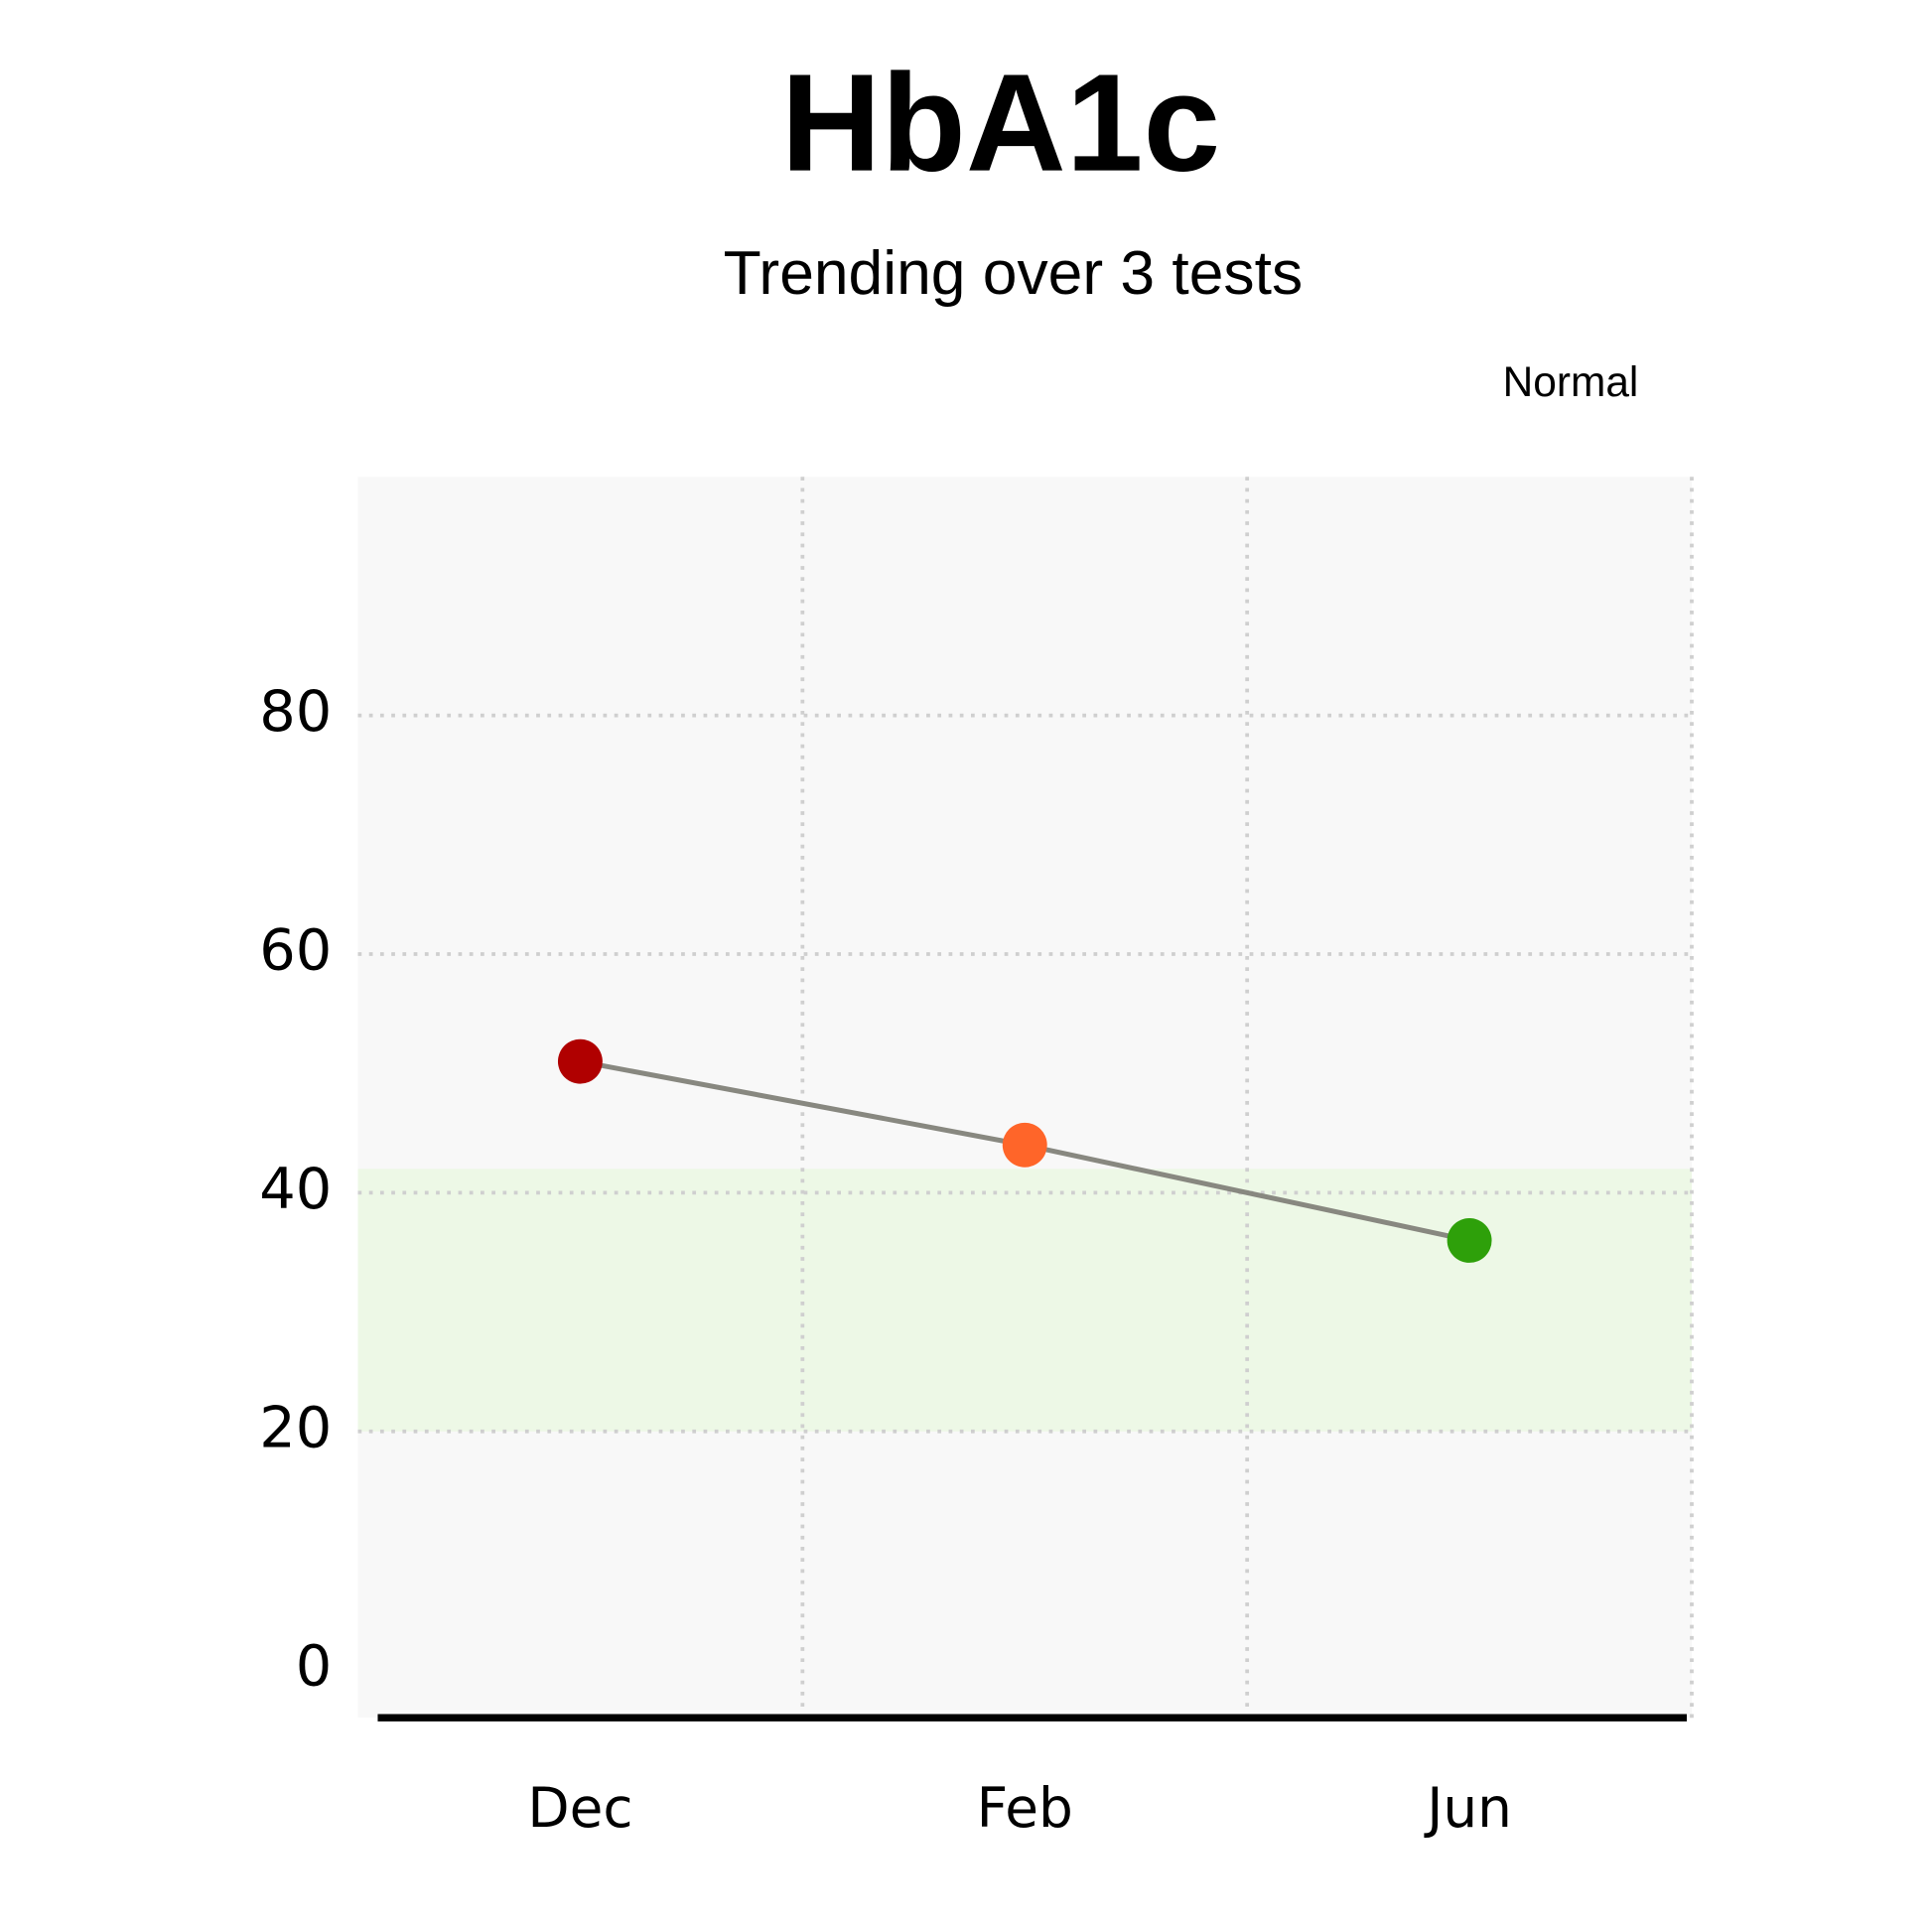 Image resolution: width=1932 pixels, height=1932 pixels. I want to click on y-tick-label: 60, so click(296, 951).